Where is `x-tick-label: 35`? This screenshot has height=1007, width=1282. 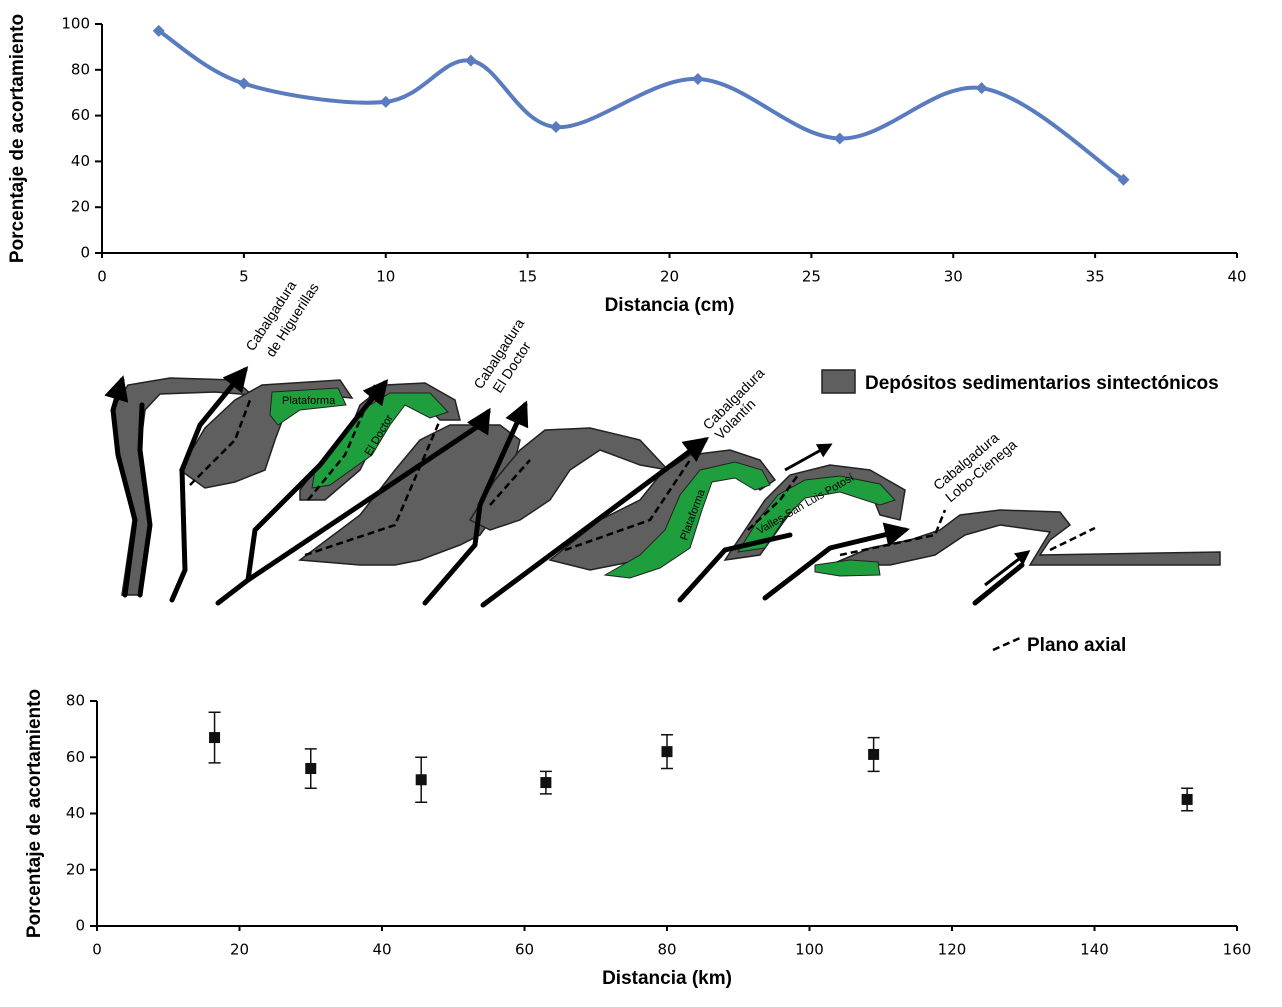
x-tick-label: 35 is located at coordinates (1095, 277).